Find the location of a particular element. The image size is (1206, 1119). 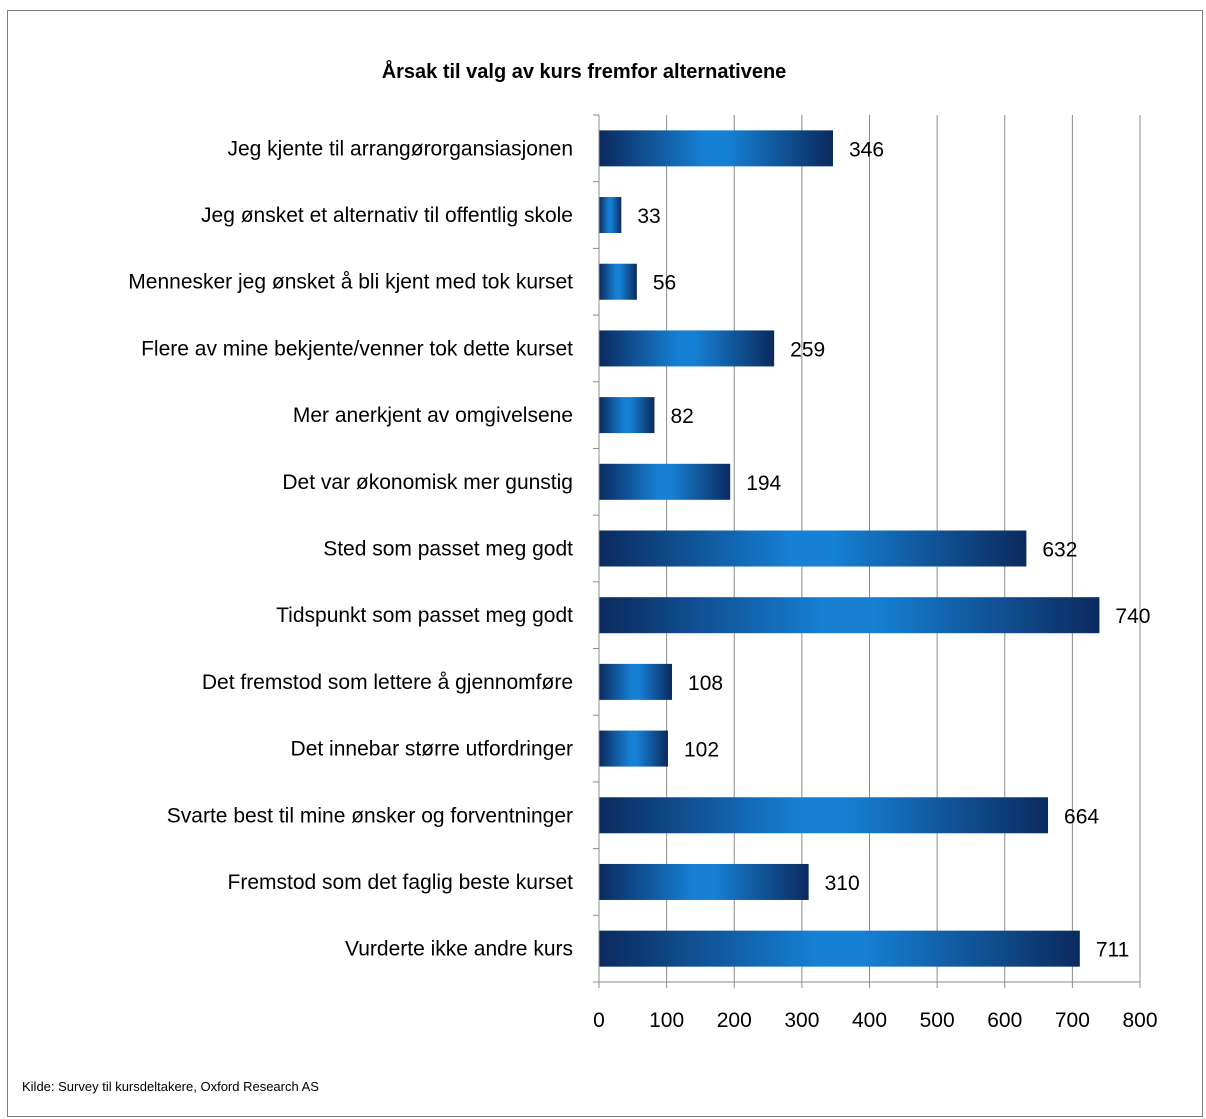

x-tick-label: 100 is located at coordinates (666, 1020).